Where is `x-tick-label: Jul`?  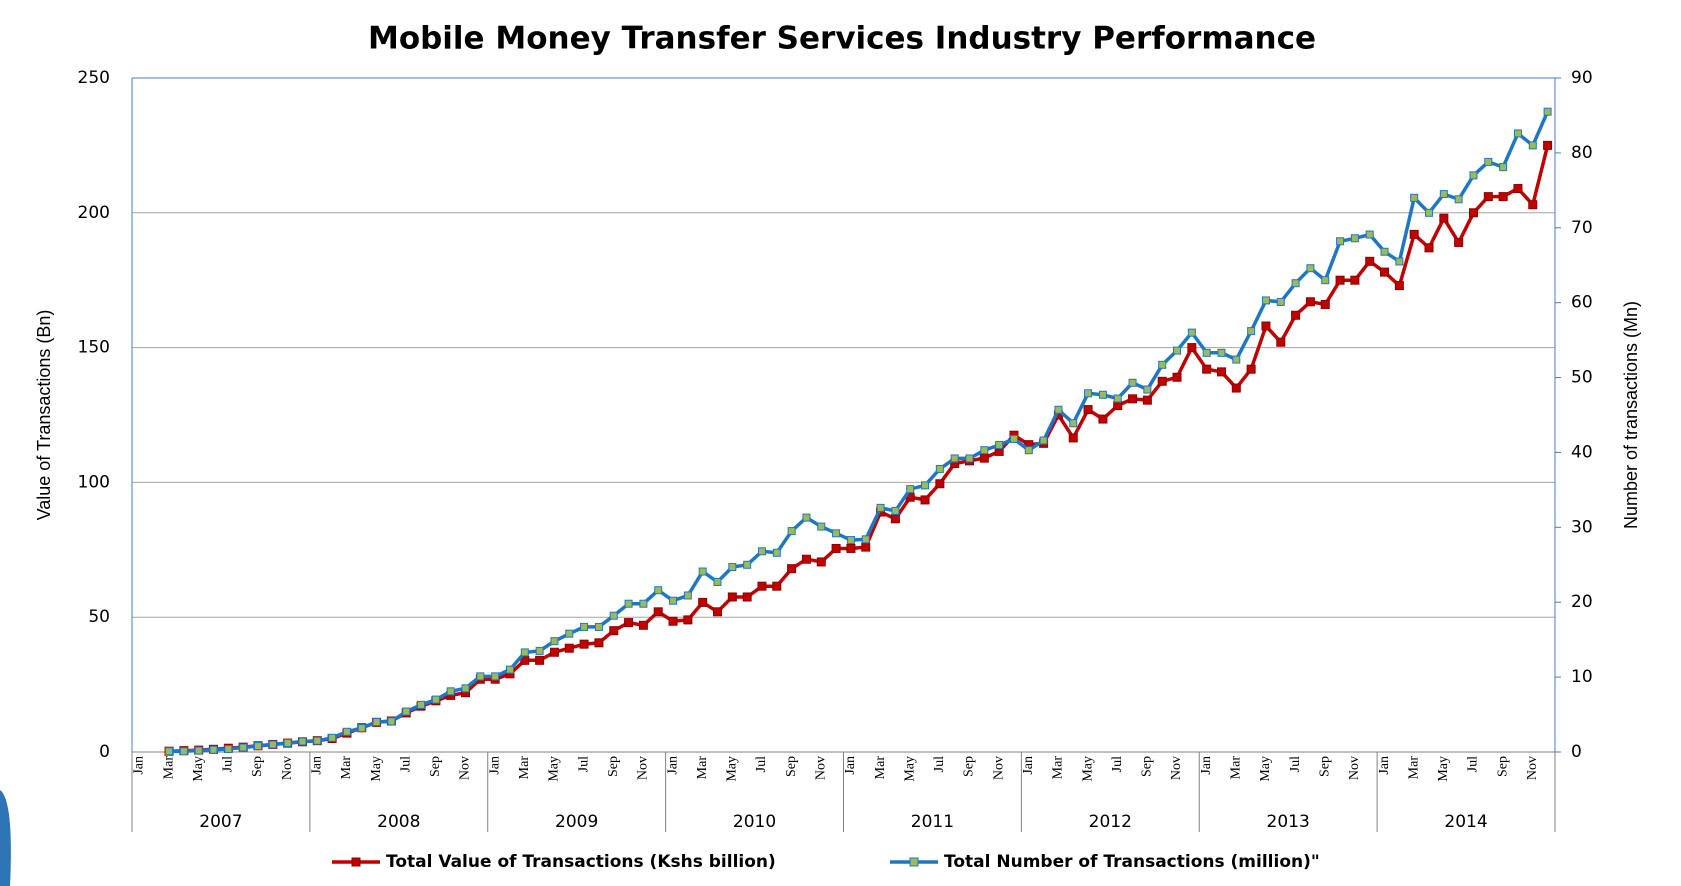 x-tick-label: Jul is located at coordinates (1117, 764).